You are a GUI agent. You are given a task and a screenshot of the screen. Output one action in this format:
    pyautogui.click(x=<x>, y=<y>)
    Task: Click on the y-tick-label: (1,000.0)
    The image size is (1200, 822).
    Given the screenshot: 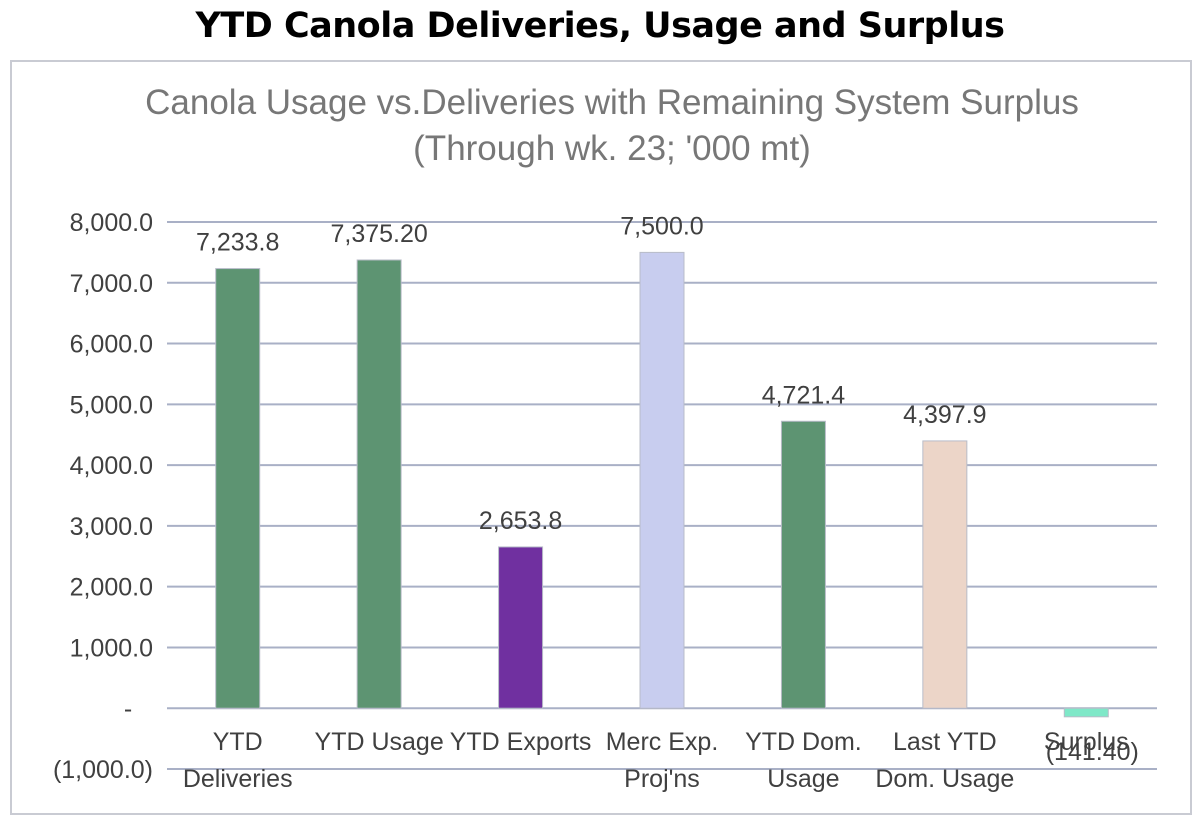 What is the action you would take?
    pyautogui.click(x=103, y=770)
    